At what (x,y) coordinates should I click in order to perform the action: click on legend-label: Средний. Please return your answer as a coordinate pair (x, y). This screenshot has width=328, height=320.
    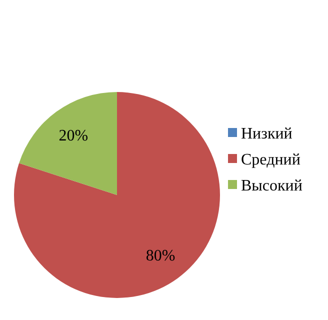
    Looking at the image, I should click on (271, 160).